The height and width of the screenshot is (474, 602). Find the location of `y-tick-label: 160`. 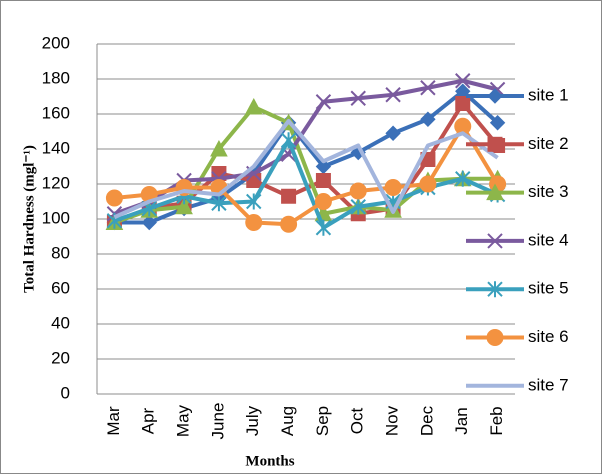

y-tick-label: 160 is located at coordinates (56, 112).